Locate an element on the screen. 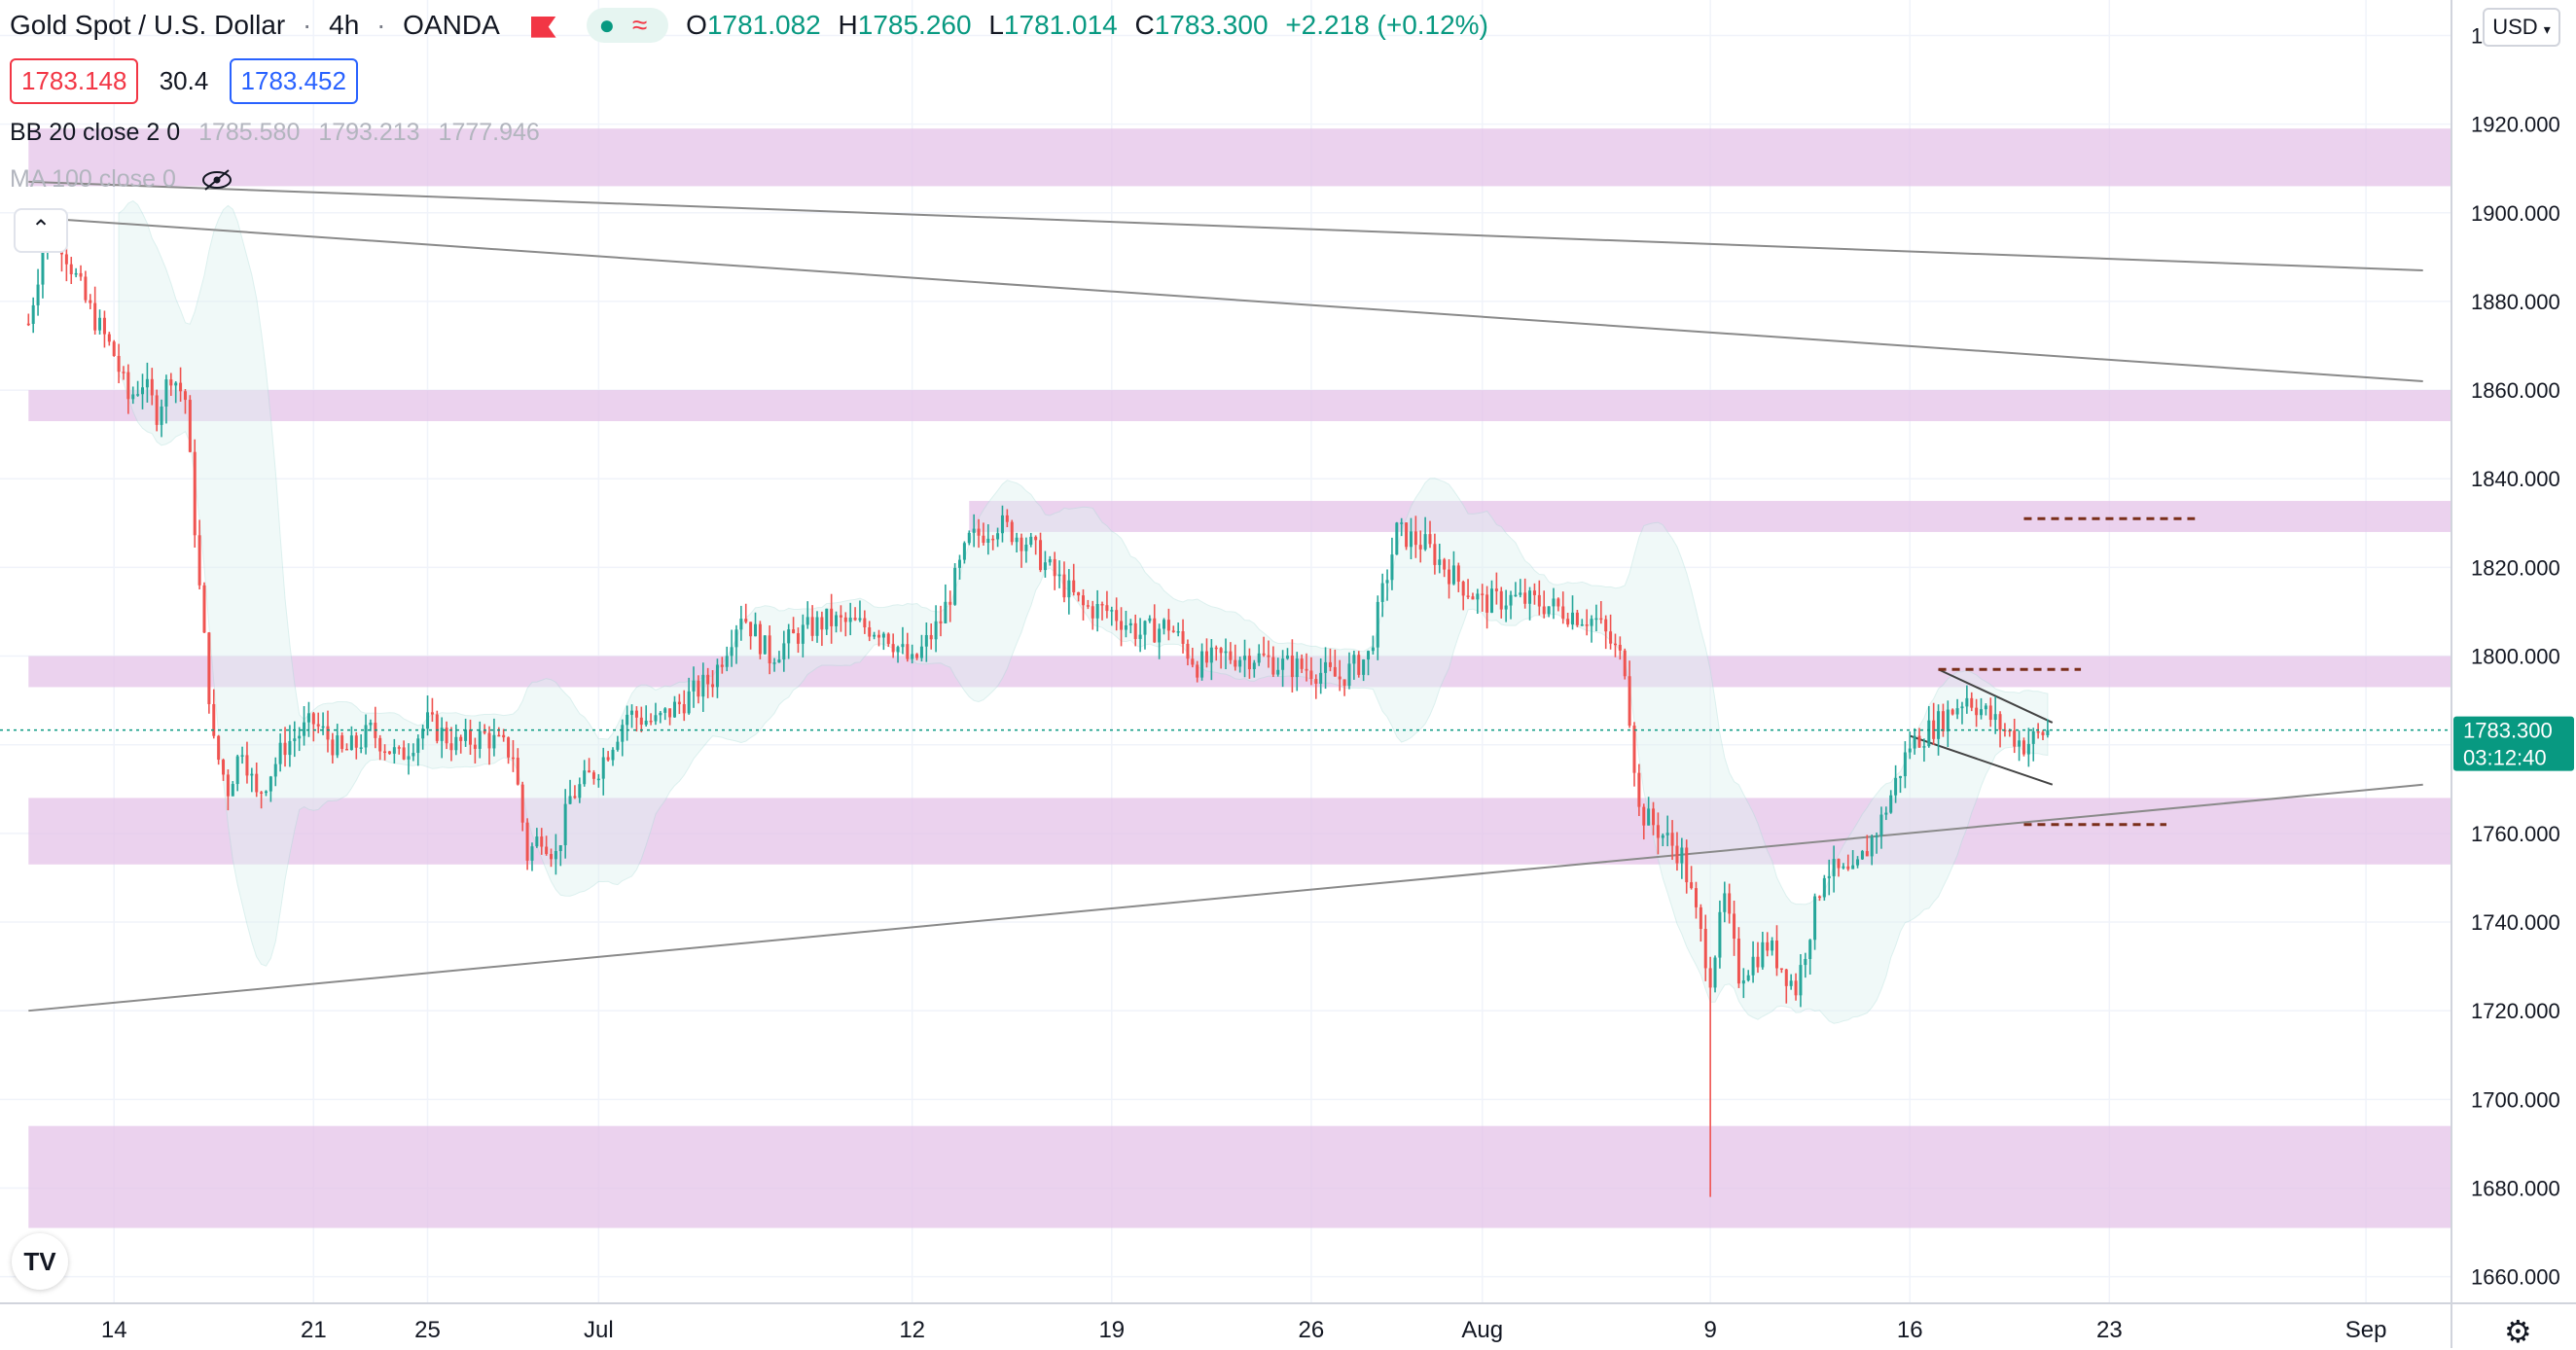  symbol-name: Gold Spot / U.S. Dollar is located at coordinates (148, 25).